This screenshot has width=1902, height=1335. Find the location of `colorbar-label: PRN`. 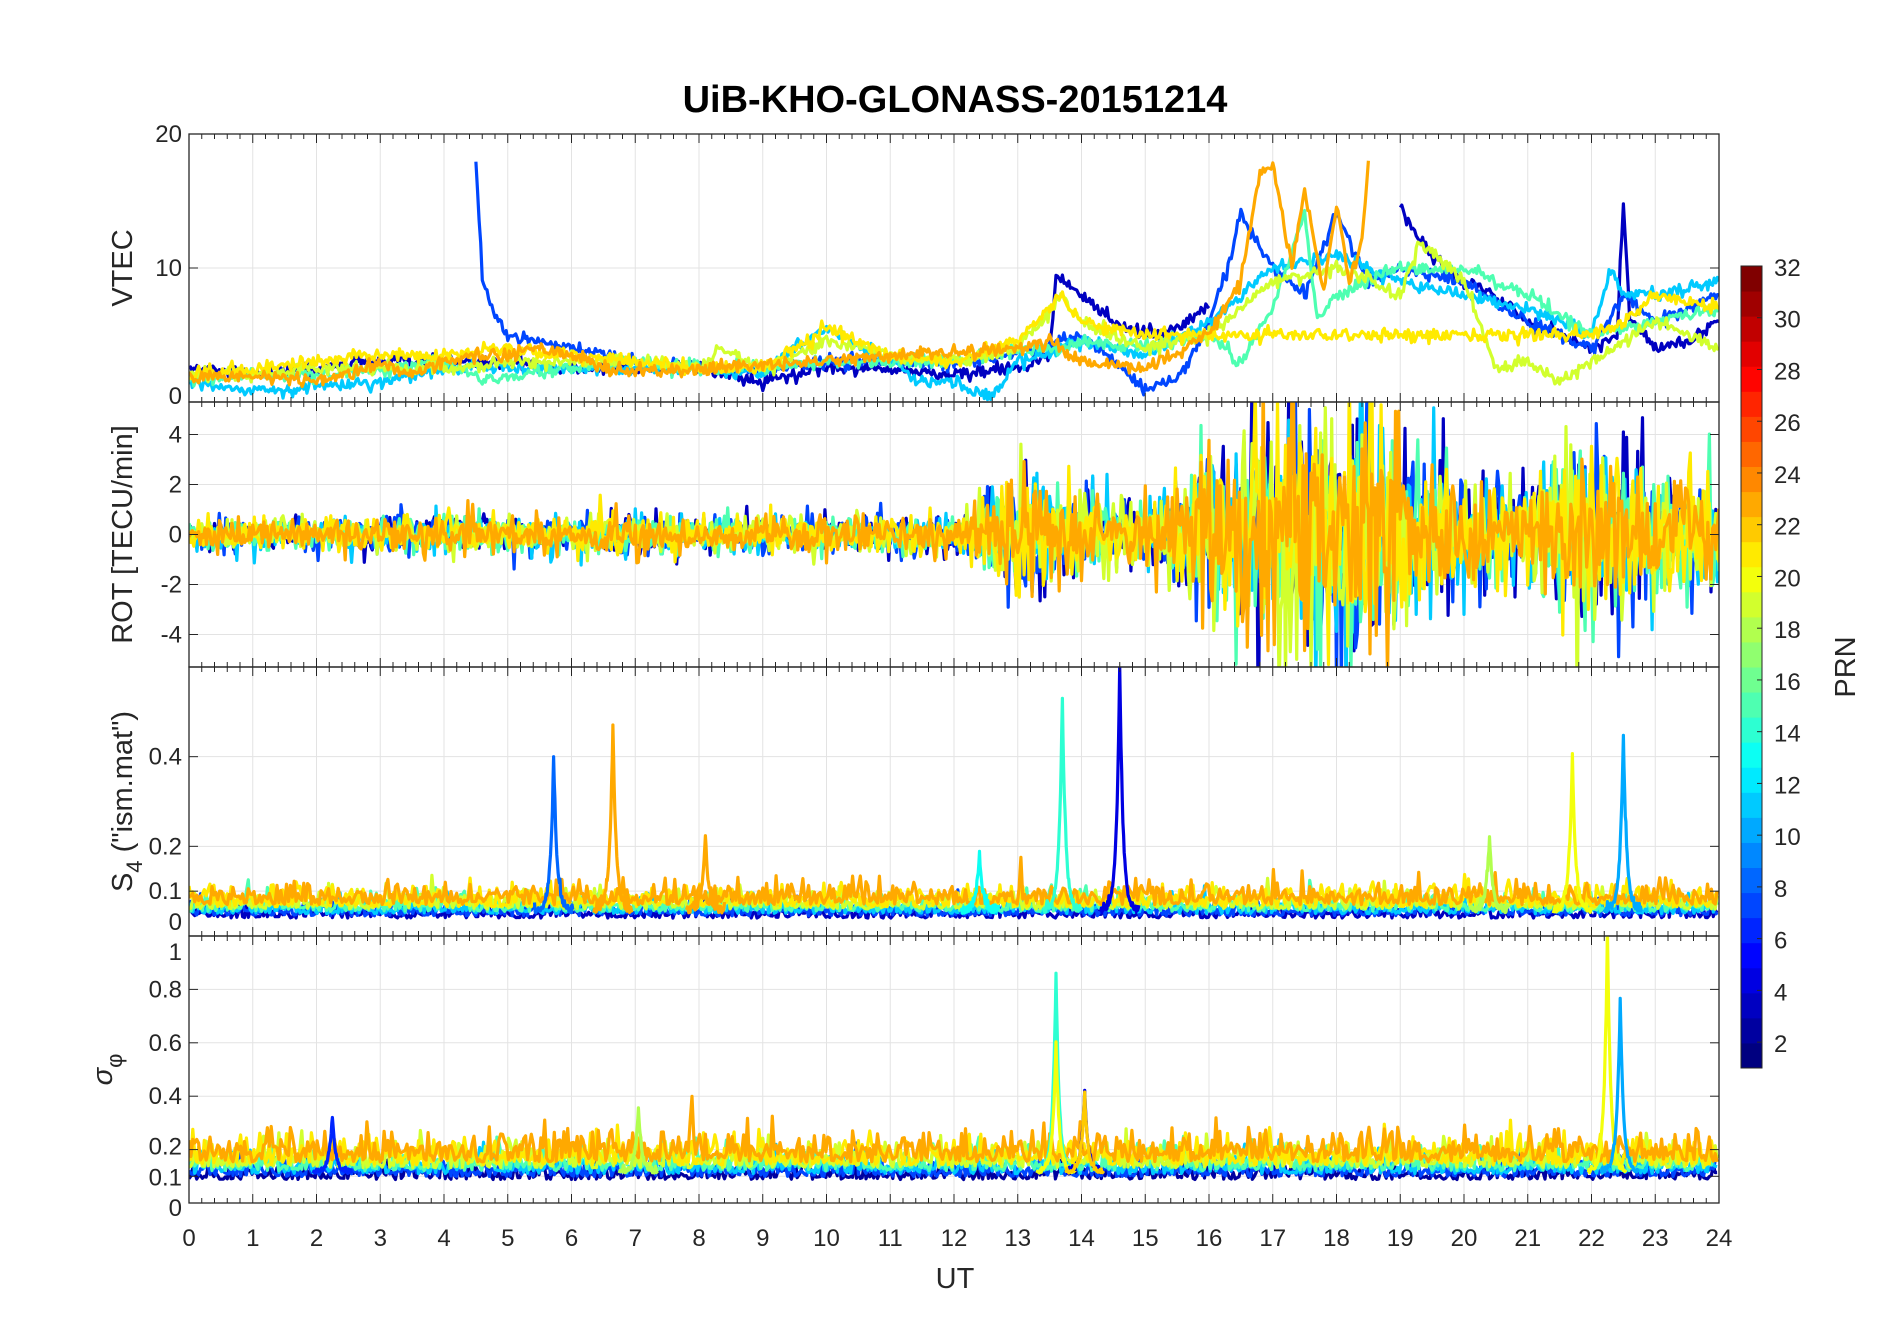

colorbar-label: PRN is located at coordinates (1846, 666).